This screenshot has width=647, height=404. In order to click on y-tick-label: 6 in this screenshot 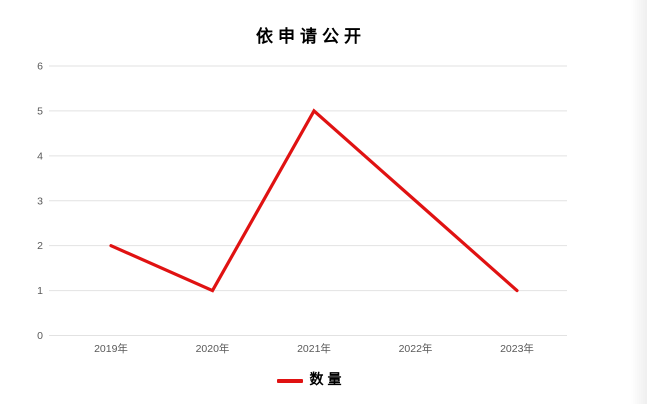, I will do `click(40, 67)`.